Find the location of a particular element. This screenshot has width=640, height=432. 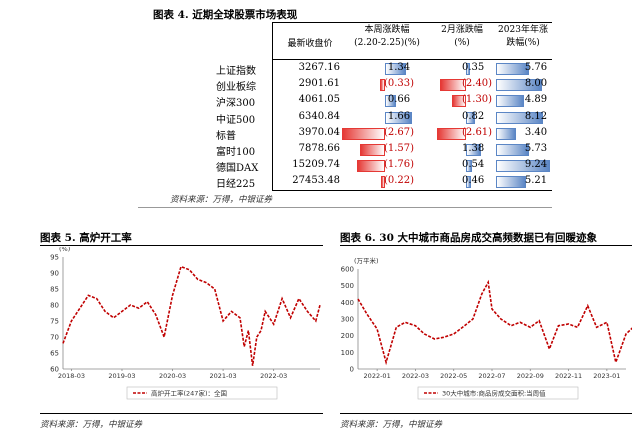

header-week-line1: 本周涨跌幅 is located at coordinates (387, 30).